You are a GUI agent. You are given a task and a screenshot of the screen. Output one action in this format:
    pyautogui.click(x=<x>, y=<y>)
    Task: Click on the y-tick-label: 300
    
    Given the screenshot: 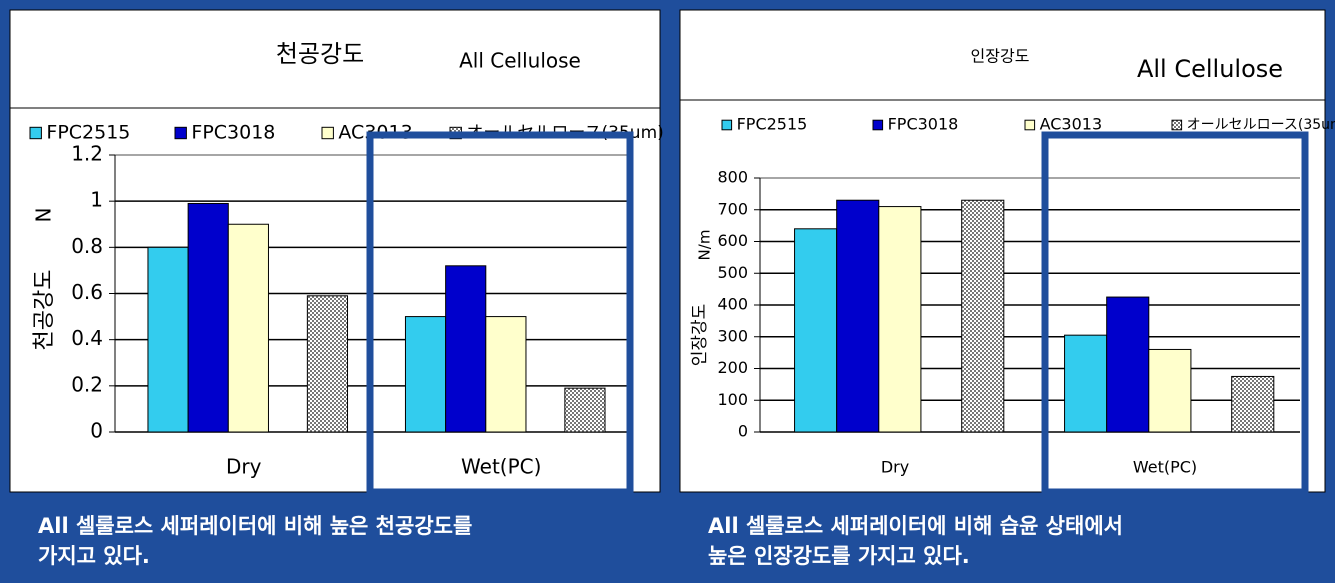 What is the action you would take?
    pyautogui.click(x=732, y=335)
    